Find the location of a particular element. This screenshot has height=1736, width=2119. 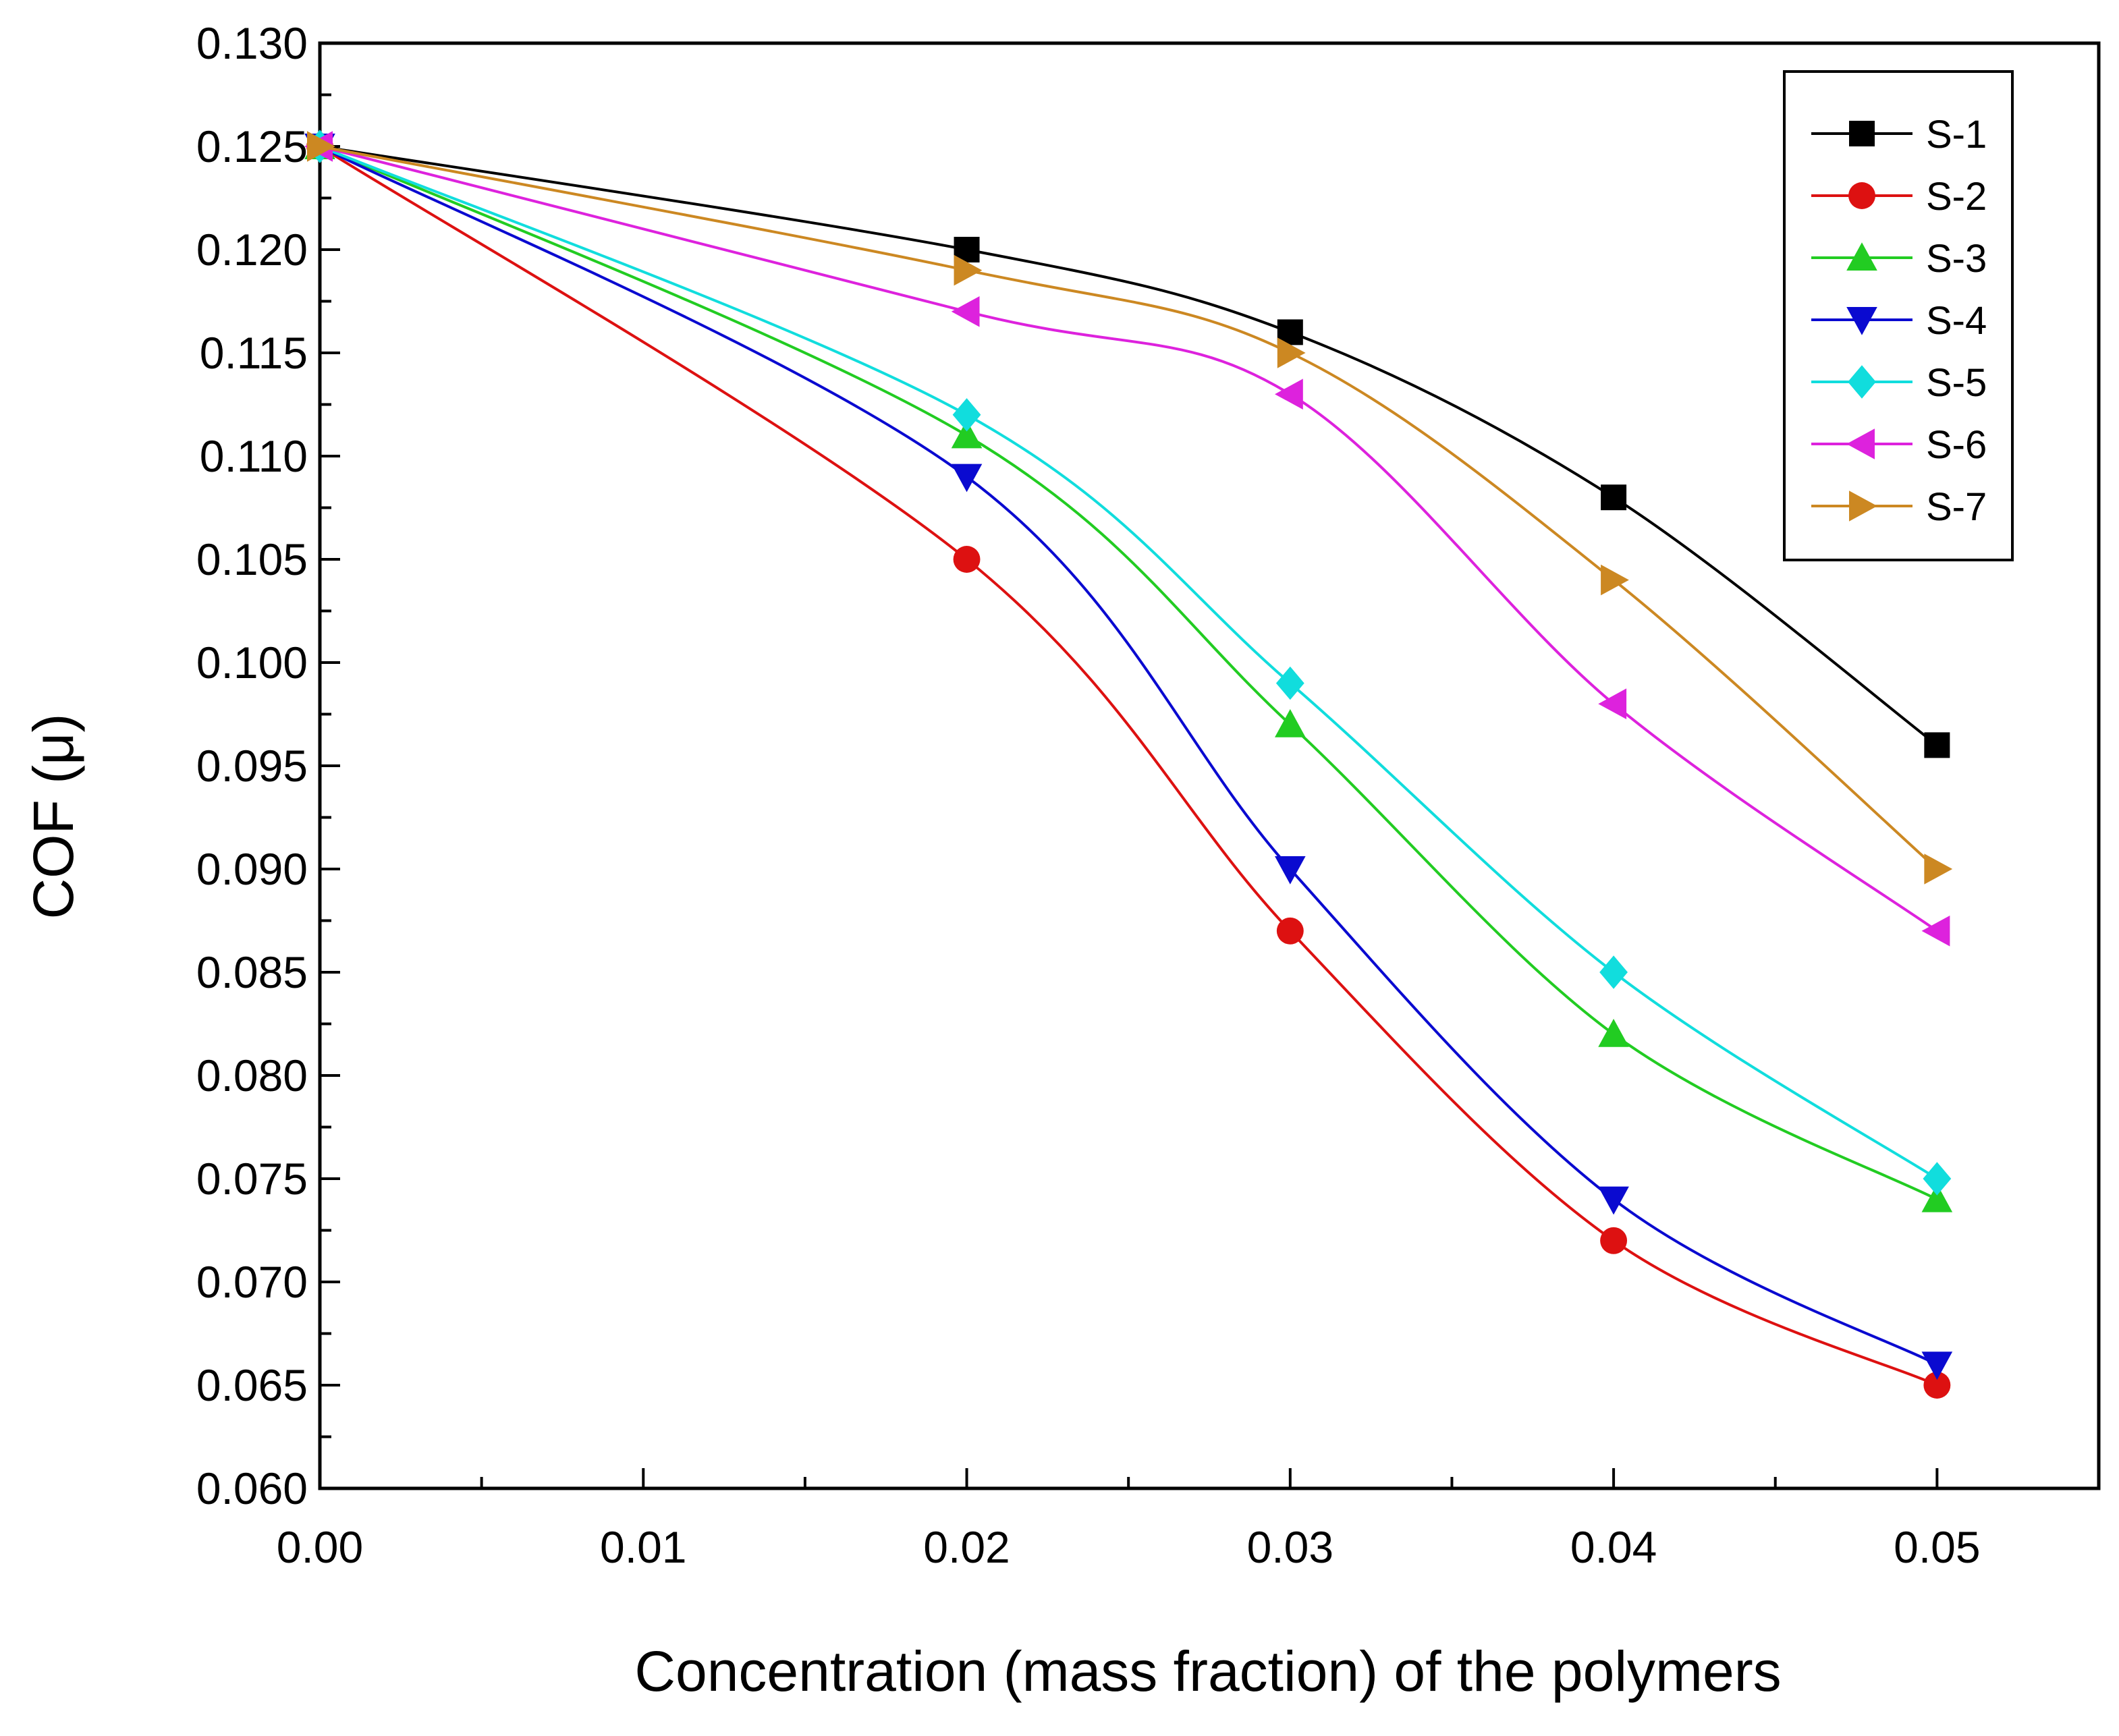

legend: S-1 S-2 S-3 S-4 S-5 S-6 S-7 is located at coordinates (1898, 315).